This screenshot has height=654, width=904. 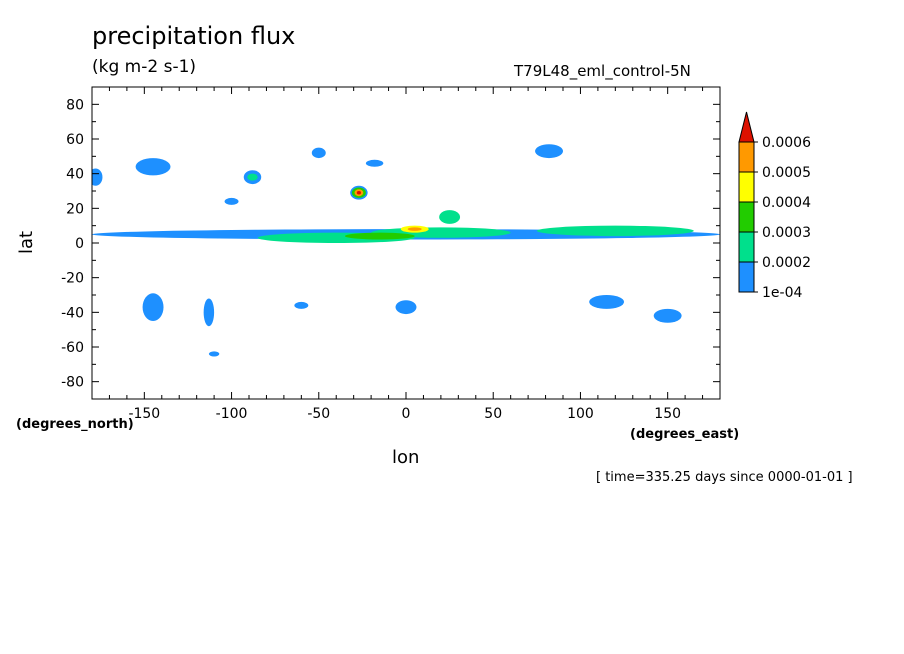 I want to click on case-label: T79L48_eml_control-5N, so click(x=602, y=71).